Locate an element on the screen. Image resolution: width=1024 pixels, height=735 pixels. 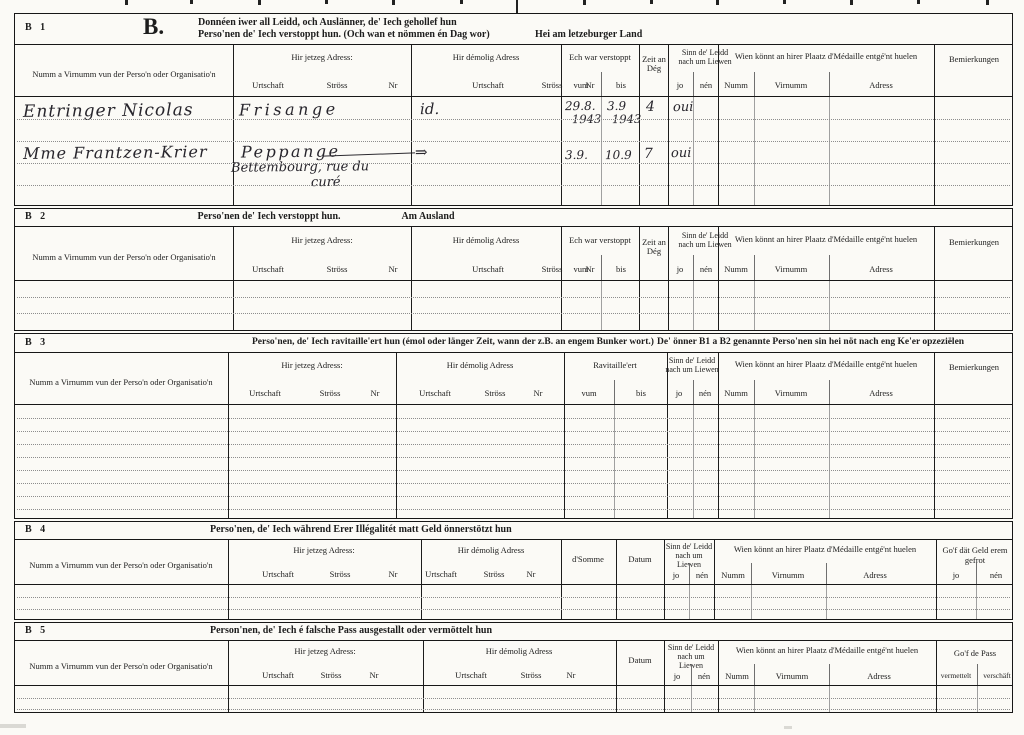
col-zeit: Zeit an Dég is located at coordinates (654, 246).